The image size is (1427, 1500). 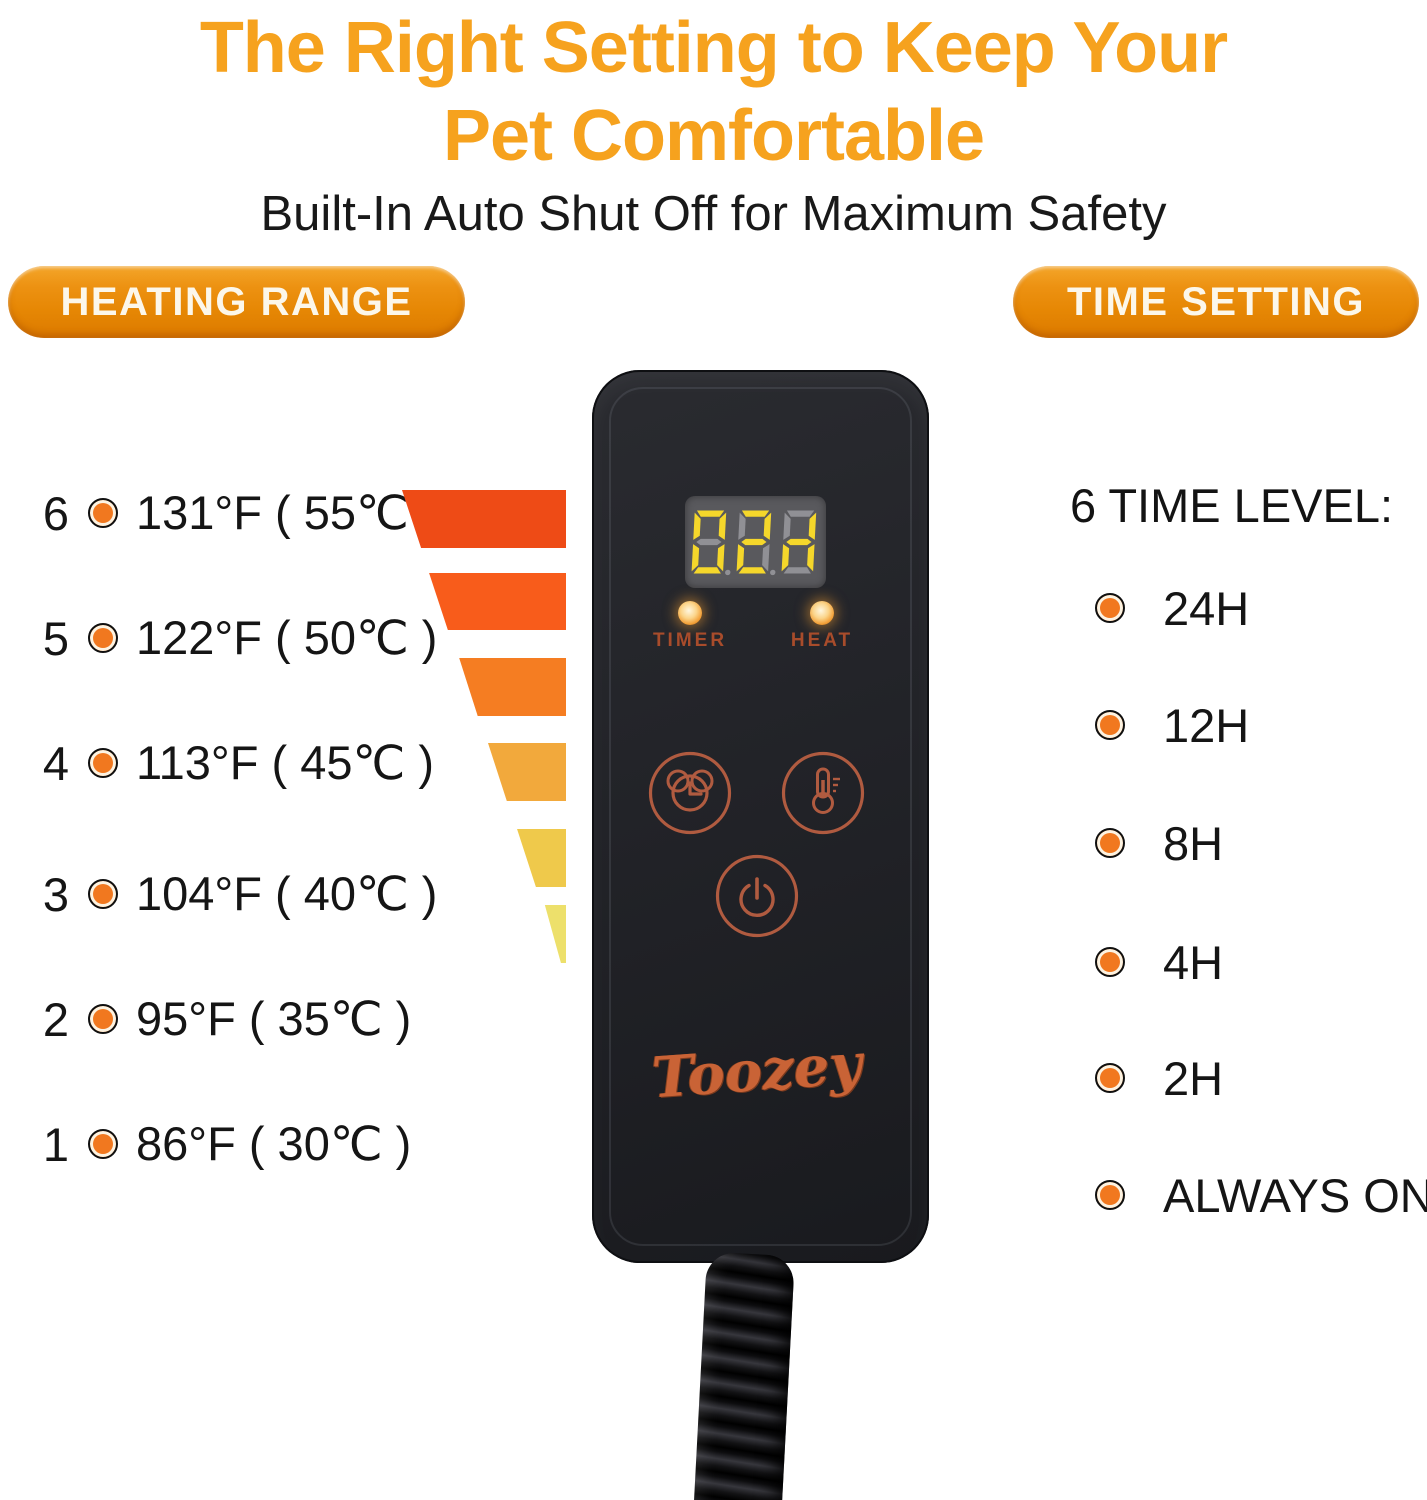 What do you see at coordinates (1193, 962) in the screenshot?
I see `time-option-label: 4H` at bounding box center [1193, 962].